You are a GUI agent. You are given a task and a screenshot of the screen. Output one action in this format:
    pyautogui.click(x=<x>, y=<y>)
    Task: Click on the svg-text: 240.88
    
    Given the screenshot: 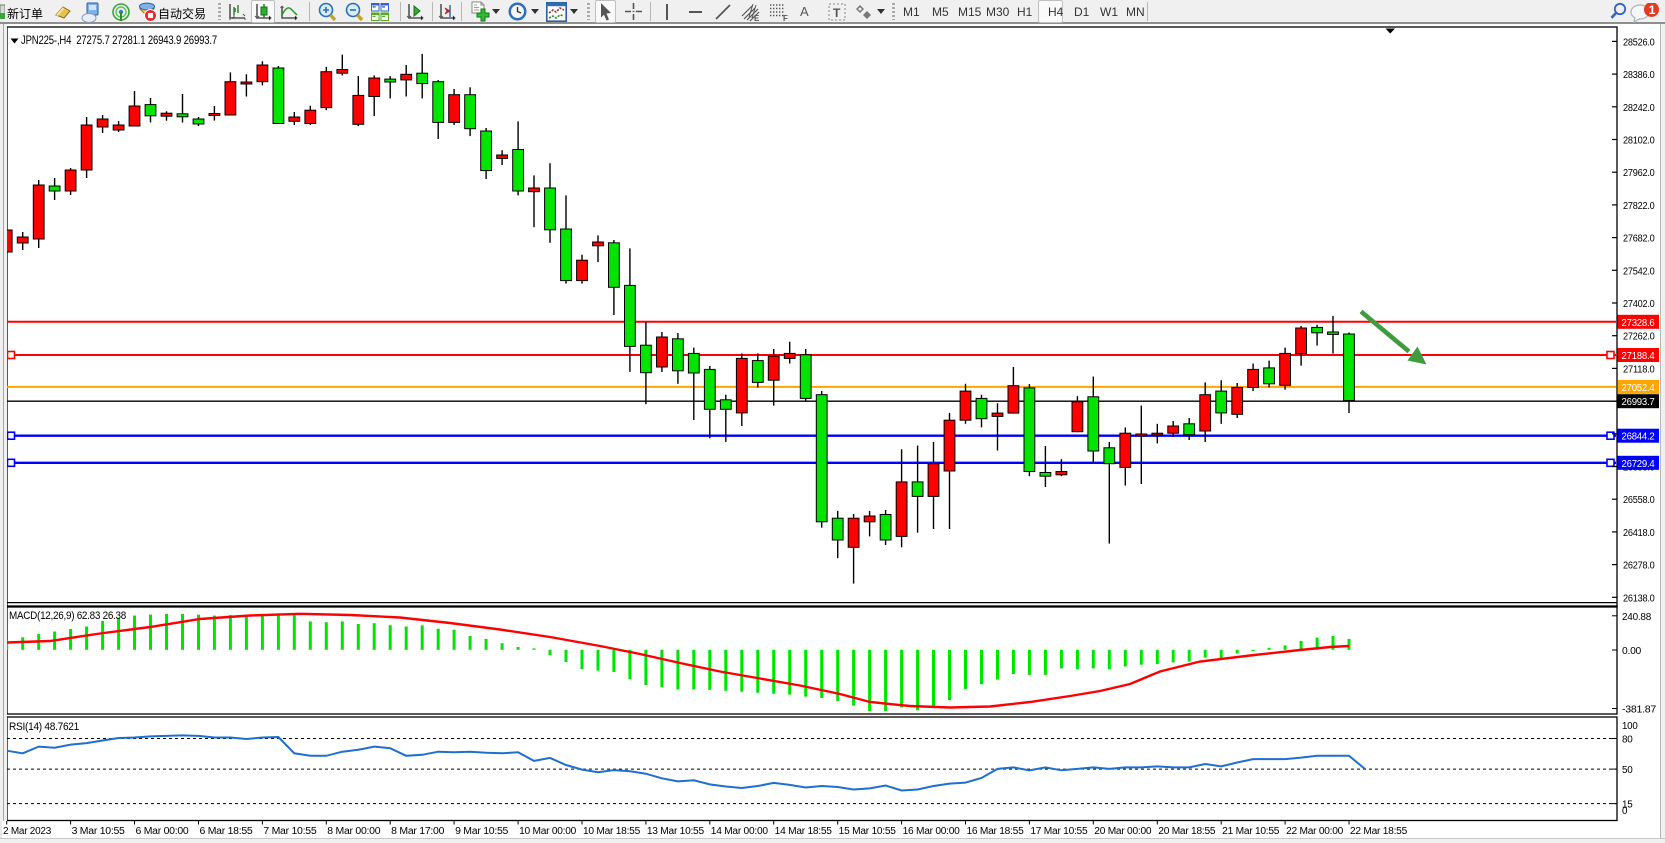 What is the action you would take?
    pyautogui.click(x=1637, y=617)
    